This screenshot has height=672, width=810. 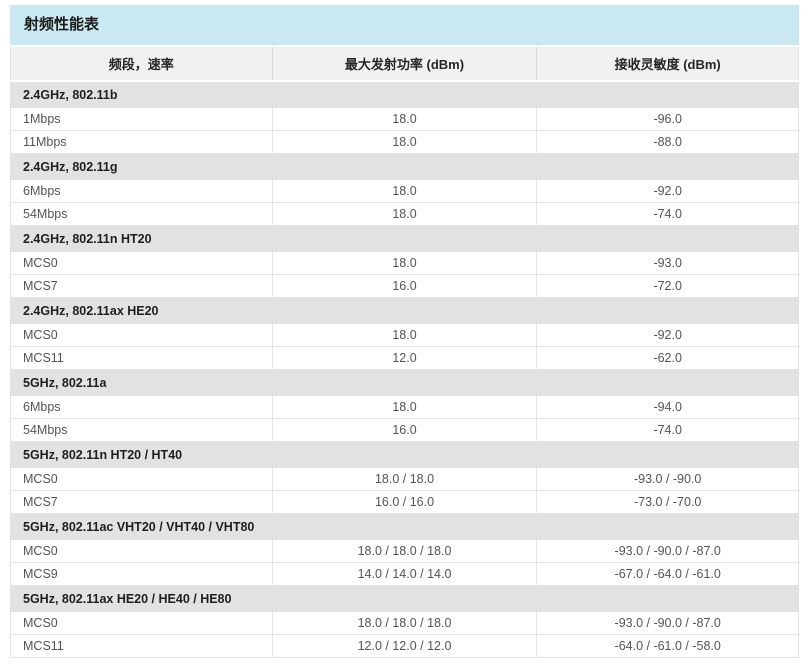 I want to click on section-label: 2.4GHz, 802.11n HT20, so click(x=404, y=238).